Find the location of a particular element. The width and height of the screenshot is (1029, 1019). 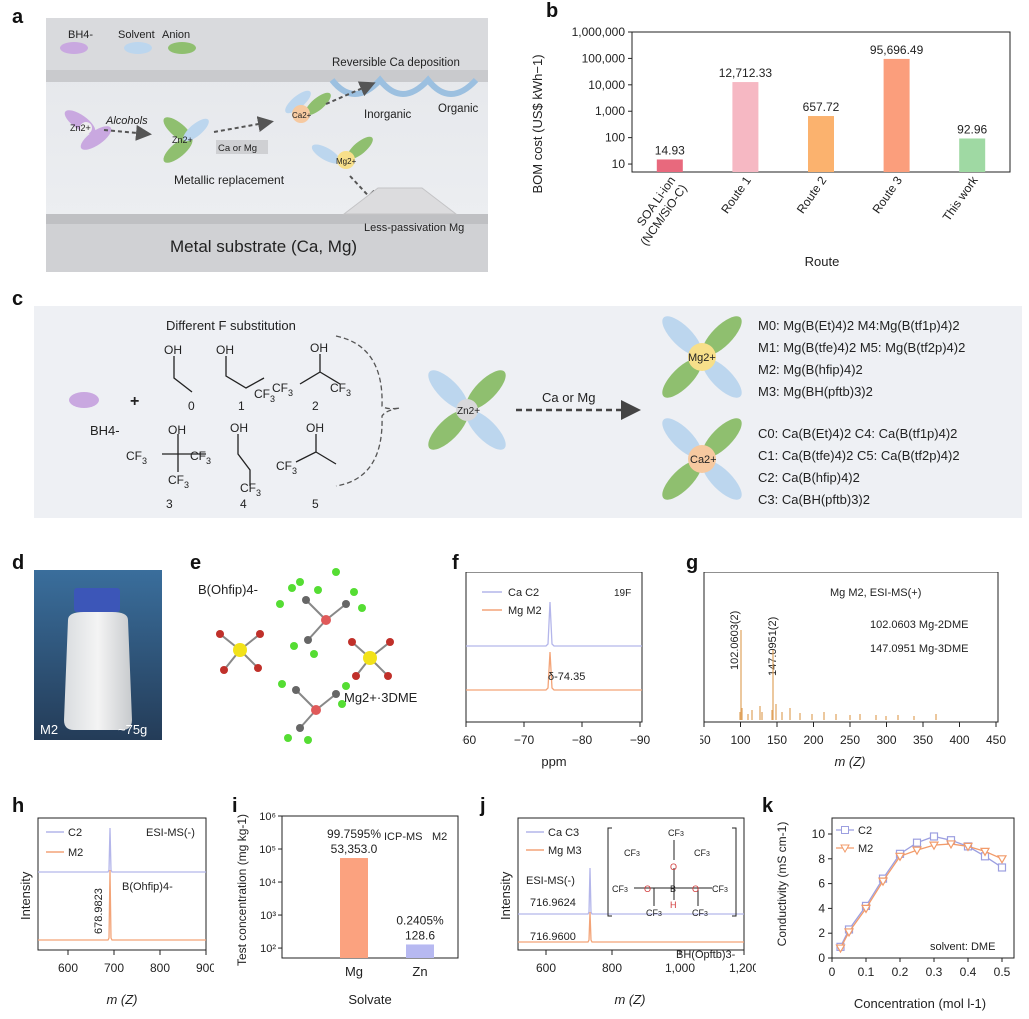

c-title: Different F substitution is located at coordinates (231, 325).